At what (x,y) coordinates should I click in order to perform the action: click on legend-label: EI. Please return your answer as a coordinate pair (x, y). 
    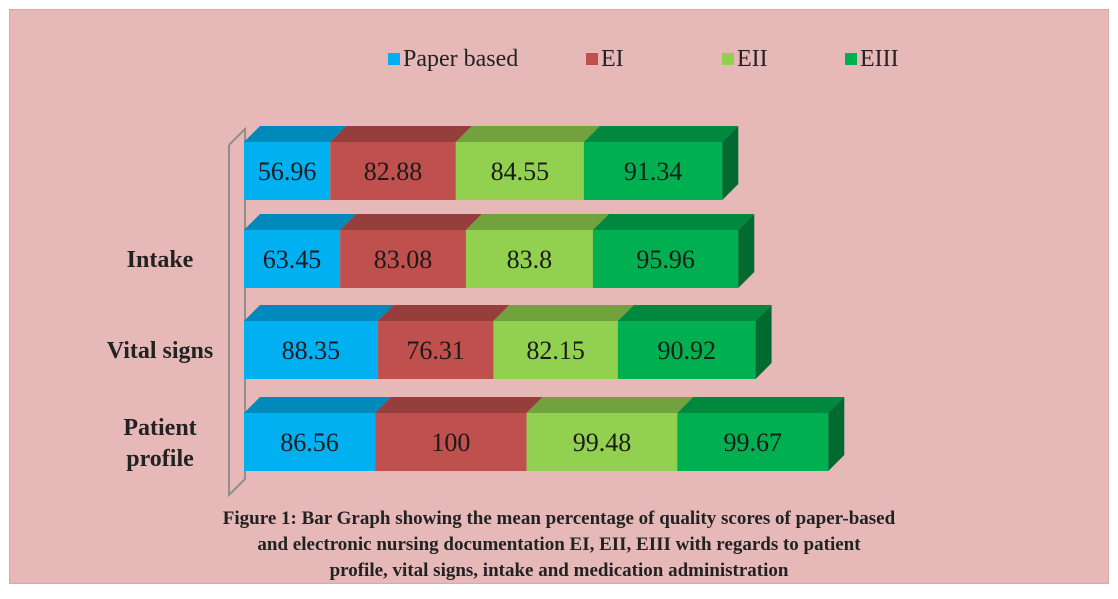
    Looking at the image, I should click on (612, 59).